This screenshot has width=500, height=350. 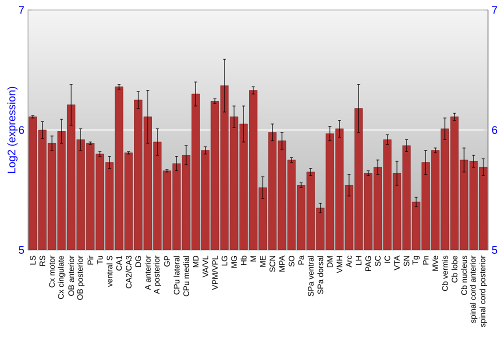 I want to click on y-tick-label: 7, so click(x=21, y=10).